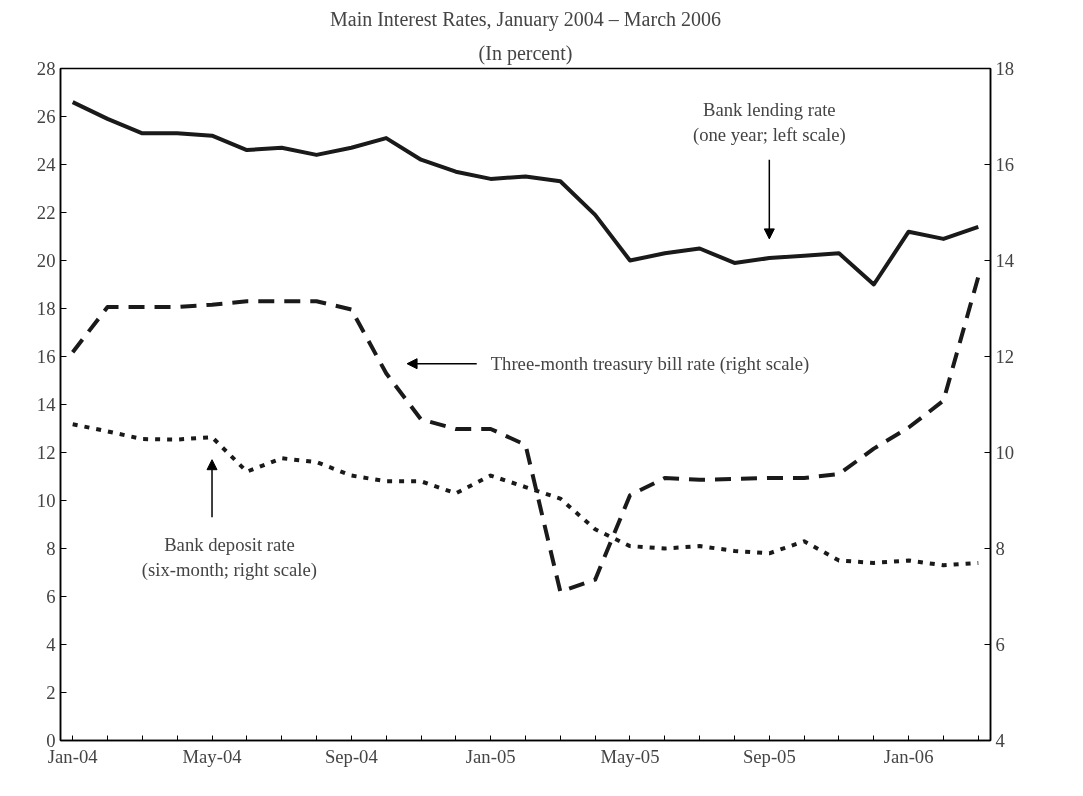 Image resolution: width=1083 pixels, height=796 pixels. Describe the element at coordinates (46, 164) in the screenshot. I see `y-tick-label: 24` at that location.